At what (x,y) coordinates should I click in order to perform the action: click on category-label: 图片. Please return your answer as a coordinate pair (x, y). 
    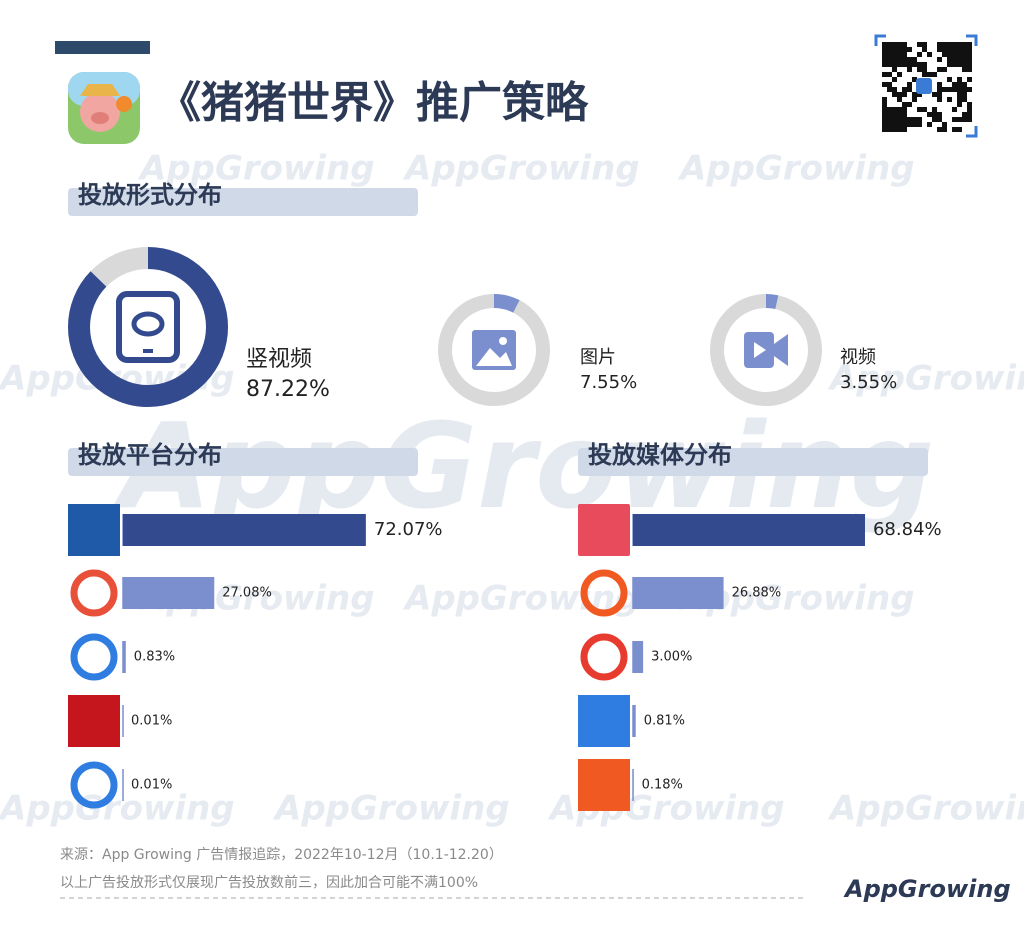
    Looking at the image, I should click on (598, 357).